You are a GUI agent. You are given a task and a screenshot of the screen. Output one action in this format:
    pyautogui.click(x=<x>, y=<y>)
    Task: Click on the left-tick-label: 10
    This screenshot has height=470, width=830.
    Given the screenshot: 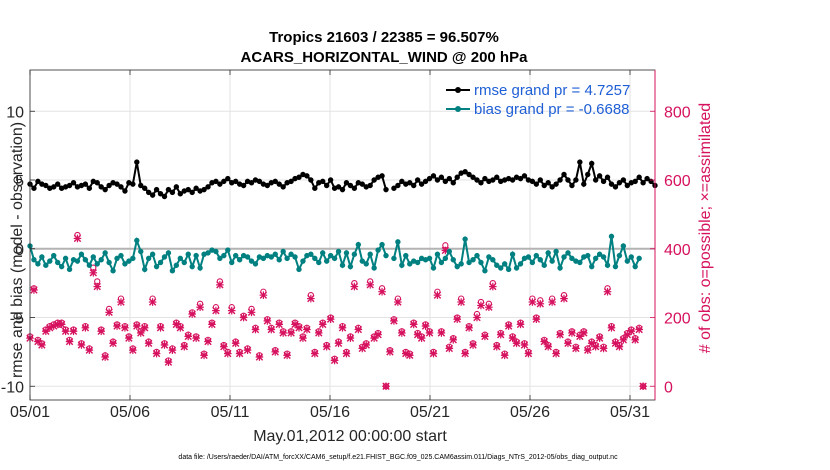 What is the action you would take?
    pyautogui.click(x=15, y=112)
    